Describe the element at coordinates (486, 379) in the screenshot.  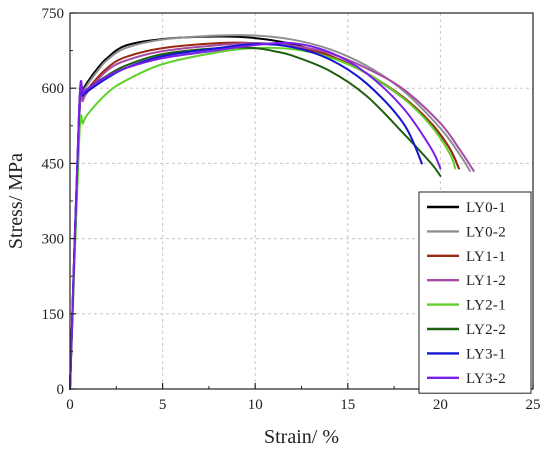
I see `legend-label: LY3-2` at that location.